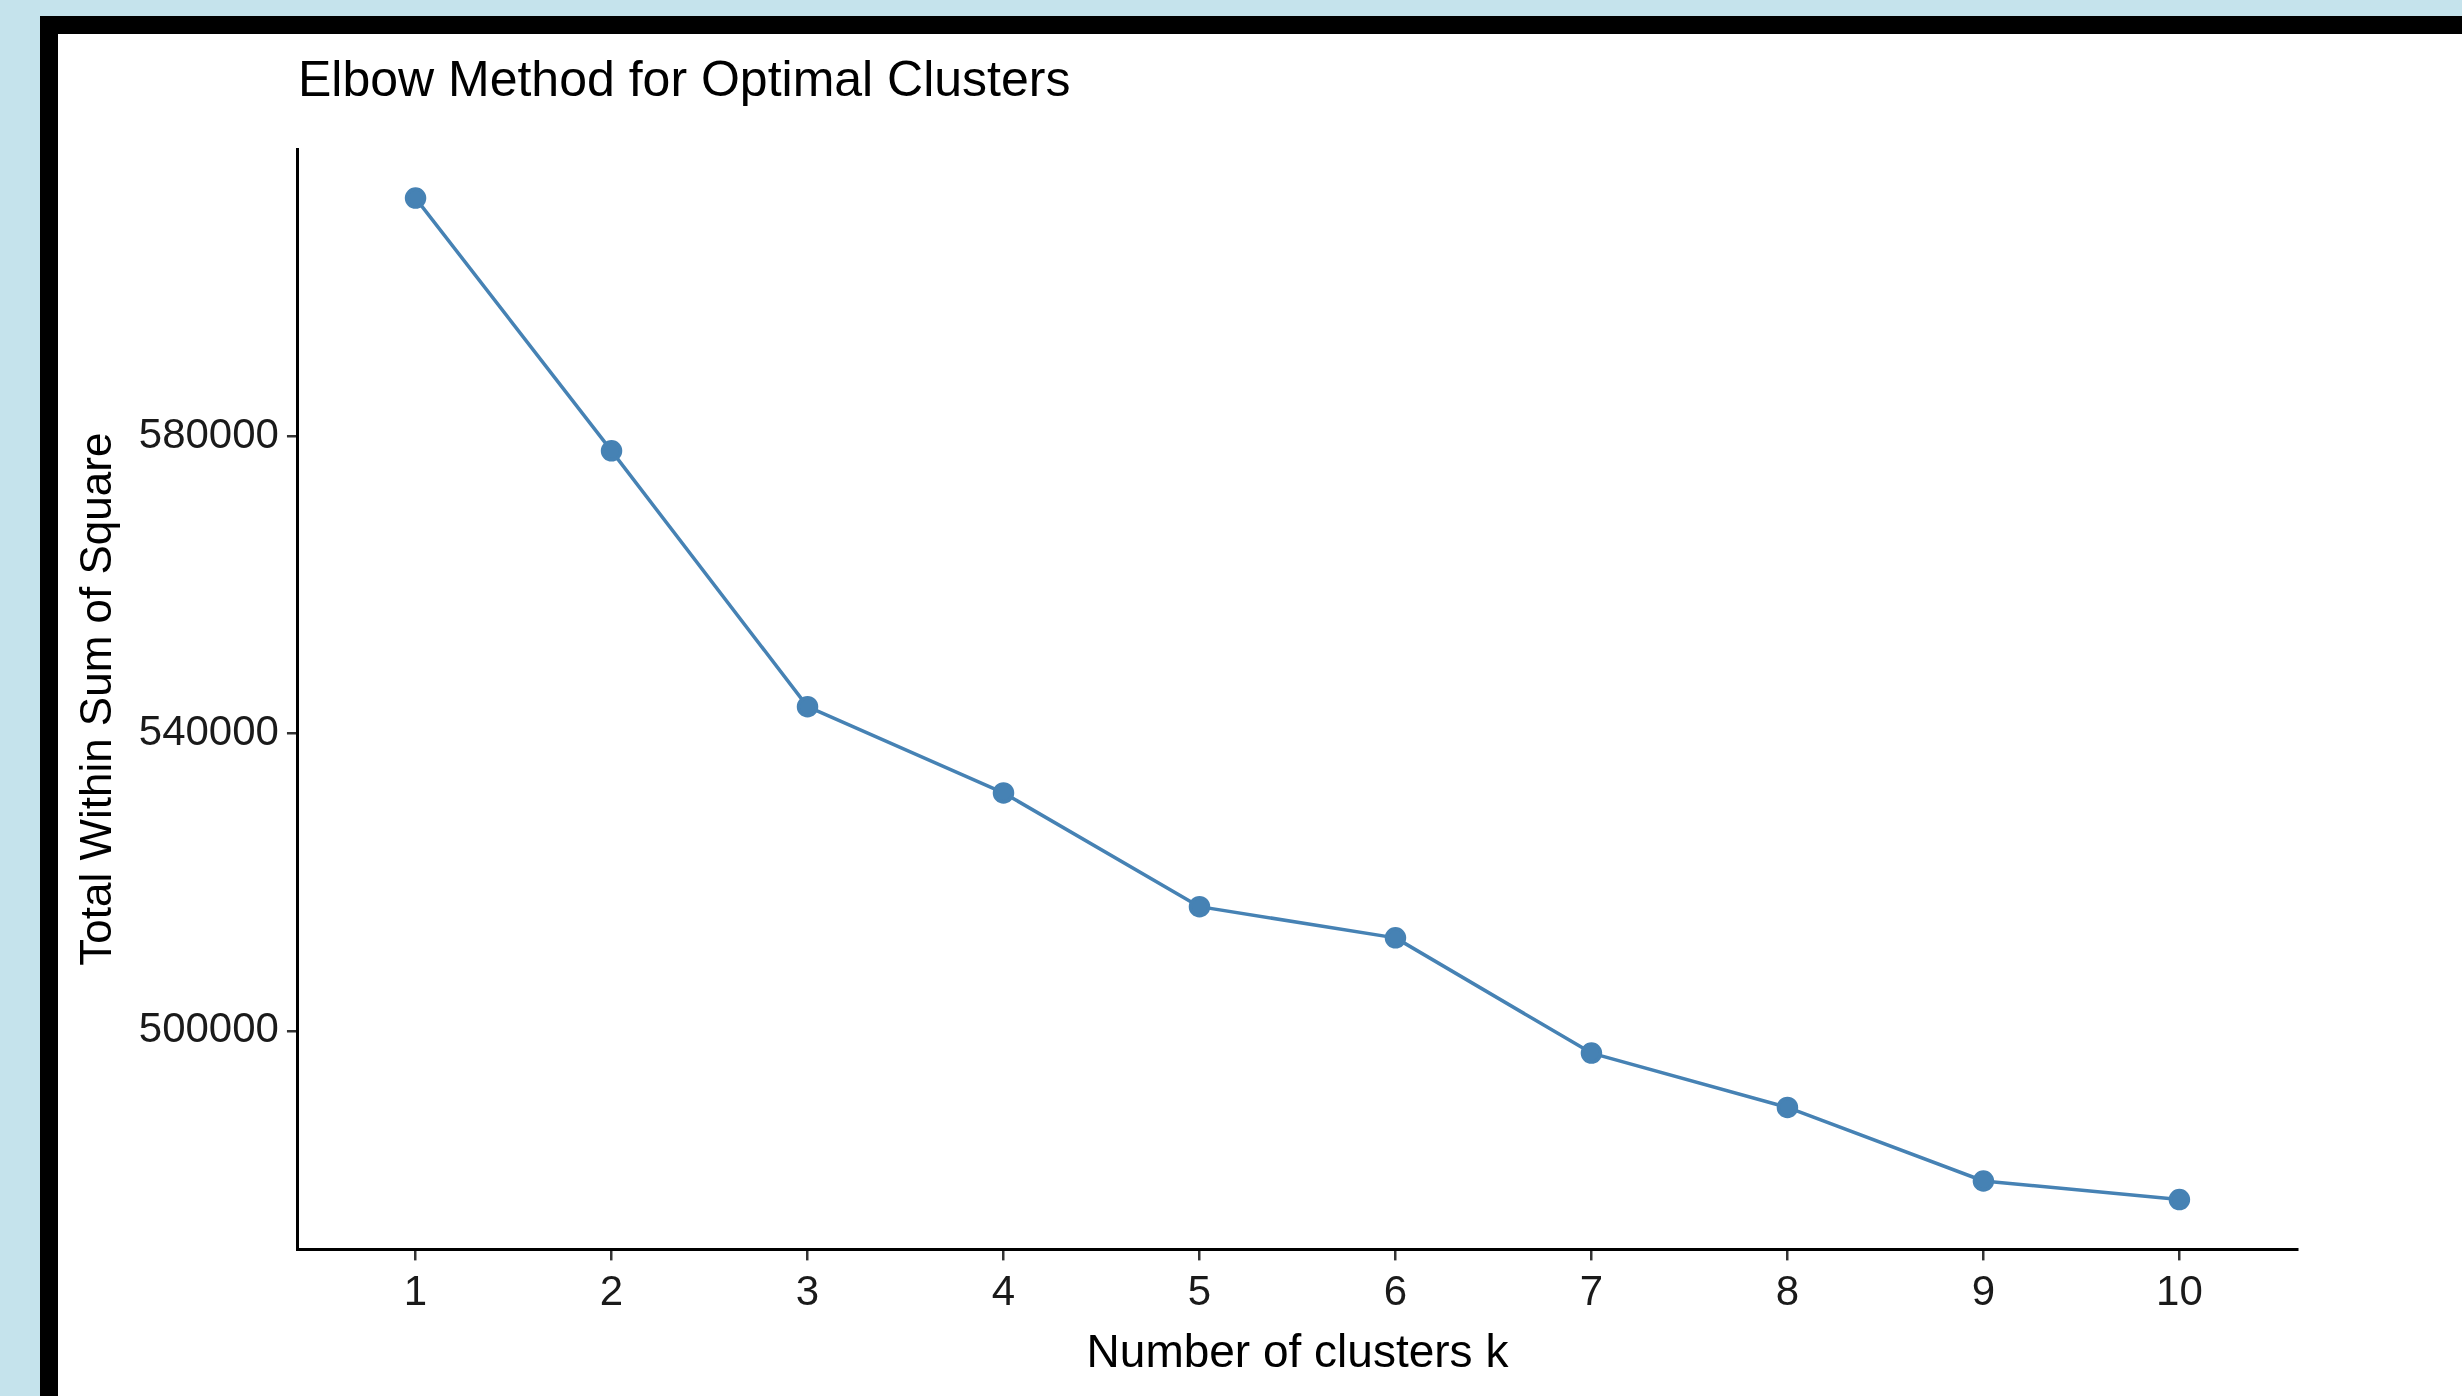  Describe the element at coordinates (208, 433) in the screenshot. I see `y-tick-label: 580000` at that location.